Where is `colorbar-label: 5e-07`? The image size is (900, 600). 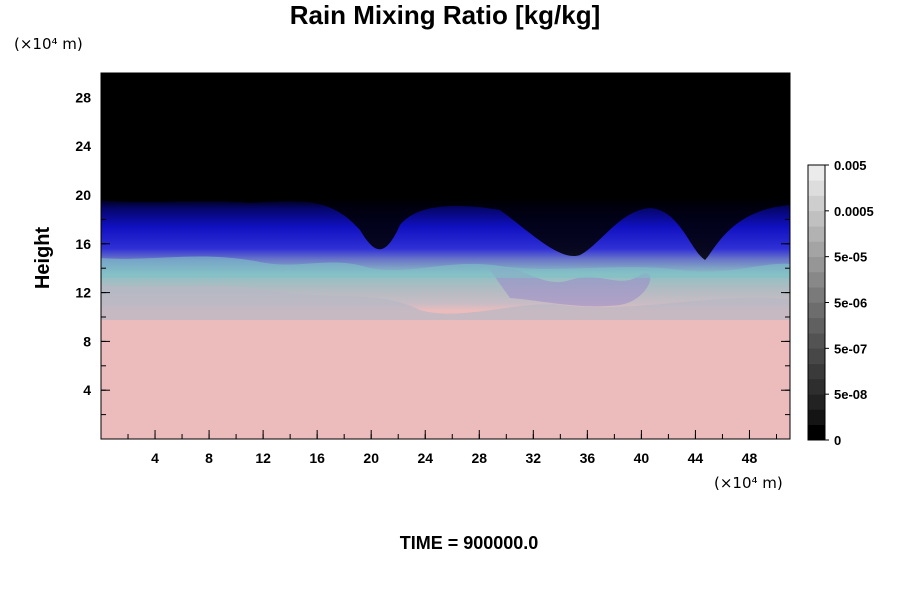
colorbar-label: 5e-07 is located at coordinates (850, 348).